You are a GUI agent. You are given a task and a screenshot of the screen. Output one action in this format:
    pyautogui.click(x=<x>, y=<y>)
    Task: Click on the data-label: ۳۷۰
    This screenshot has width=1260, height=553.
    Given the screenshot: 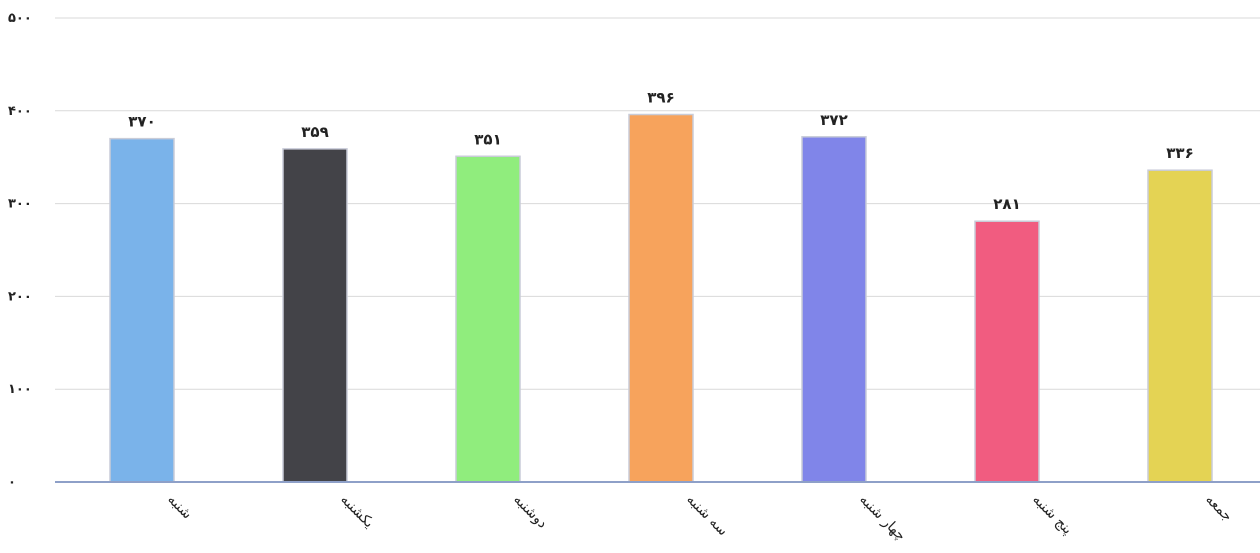 What is the action you would take?
    pyautogui.click(x=141, y=122)
    